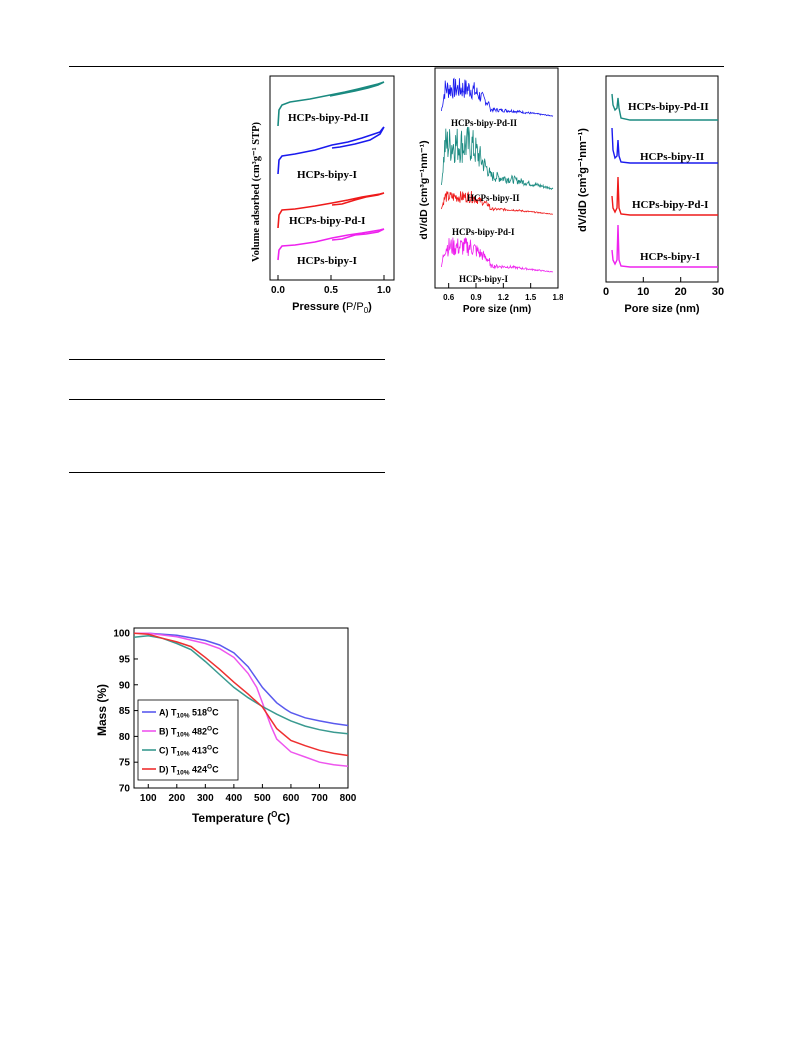 This screenshot has height=1053, width=793. I want to click on tga-legend-label: D) T10% 424OC, so click(189, 770).